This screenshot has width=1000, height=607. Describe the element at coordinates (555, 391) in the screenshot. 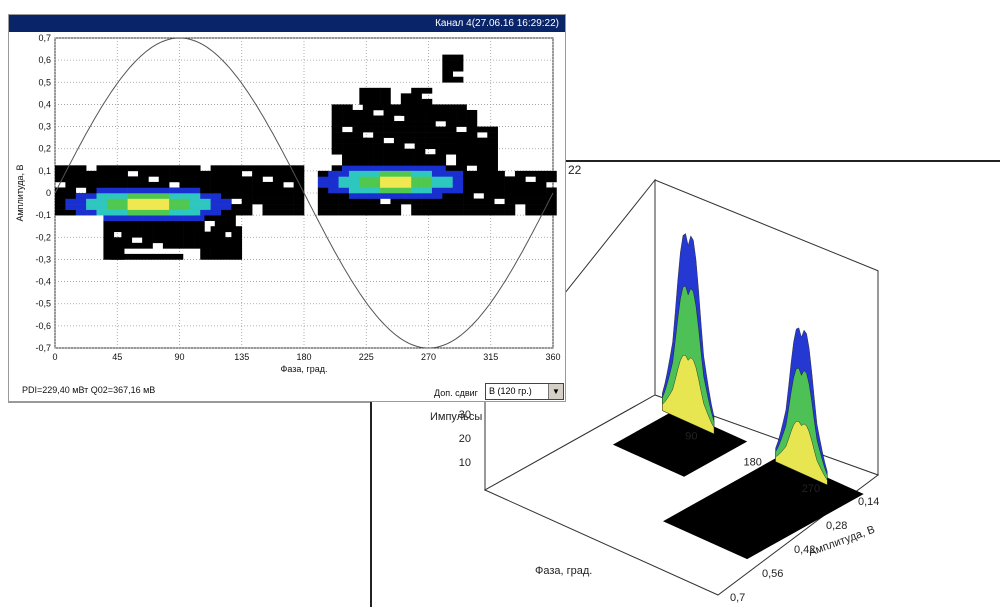

I see `chevron-down-icon: ▼` at that location.